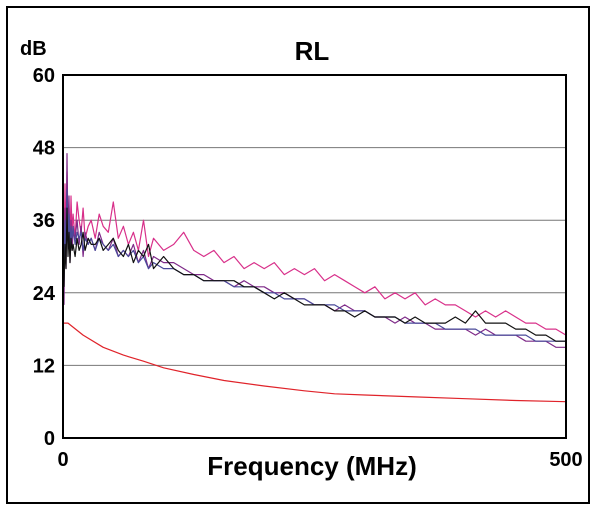 This screenshot has height=510, width=596. Describe the element at coordinates (49, 439) in the screenshot. I see `y-tick-label: 0` at that location.